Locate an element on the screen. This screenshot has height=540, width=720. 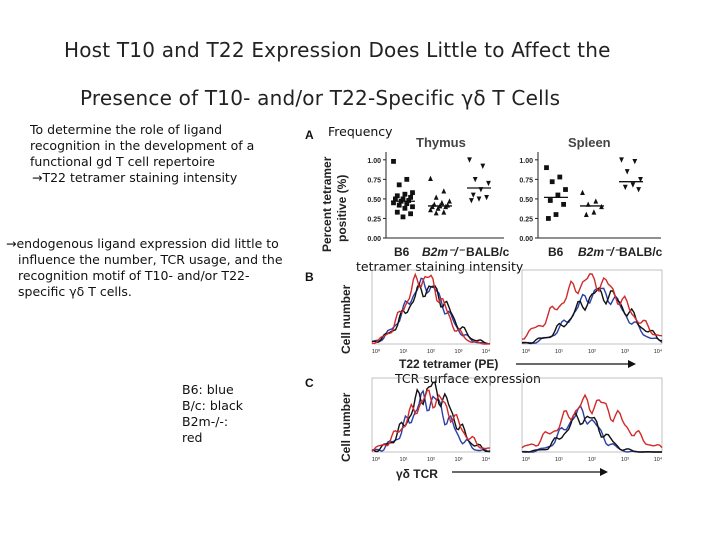
spleen-yticks: 1.00 0.75 0.50 0.25 0.00 is located at coordinates (528, 200).